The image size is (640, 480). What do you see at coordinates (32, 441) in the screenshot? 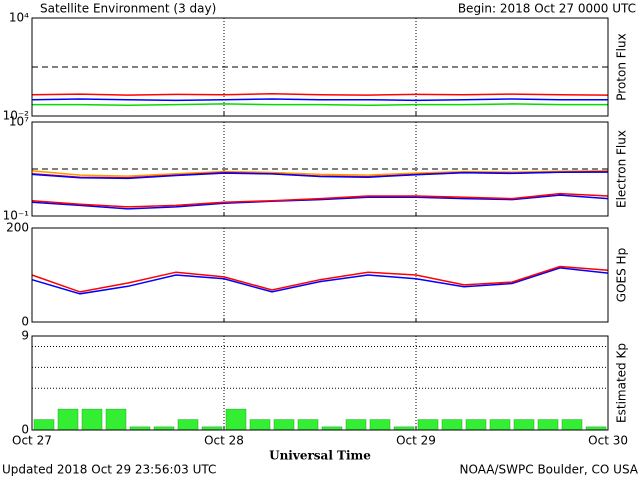
I see `x-tick-label: Oct 27` at bounding box center [32, 441].